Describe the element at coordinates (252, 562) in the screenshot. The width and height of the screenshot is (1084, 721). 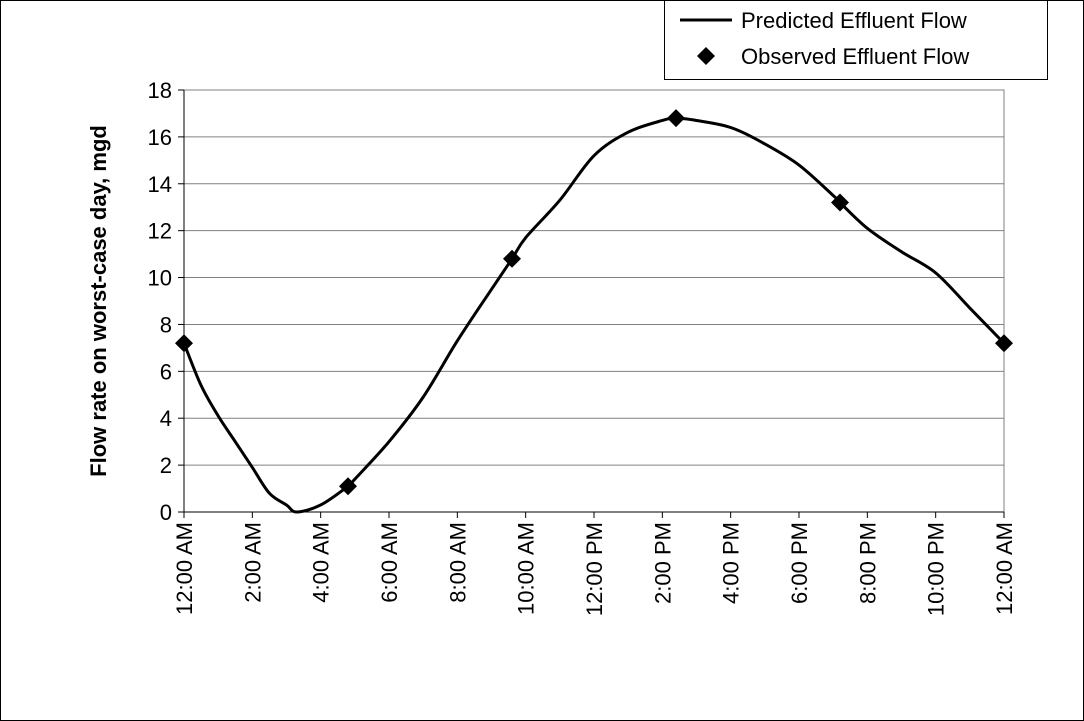
I see `x-tick-label: 2:00 AM` at that location.